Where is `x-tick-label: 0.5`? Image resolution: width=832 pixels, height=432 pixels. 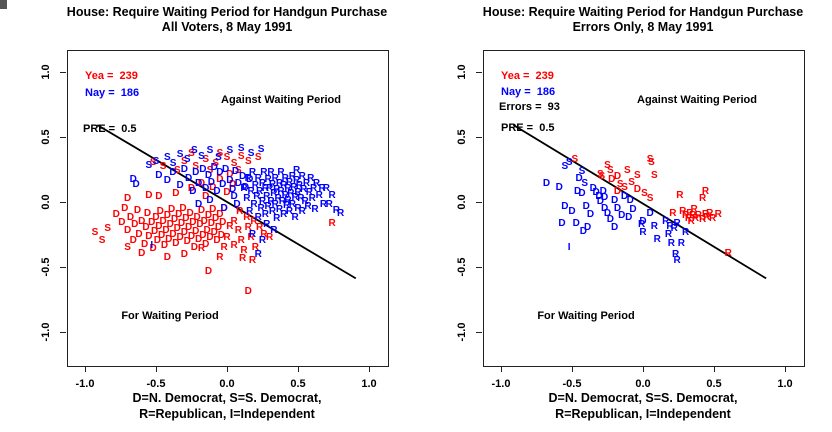 x-tick-label: 0.5 is located at coordinates (714, 384).